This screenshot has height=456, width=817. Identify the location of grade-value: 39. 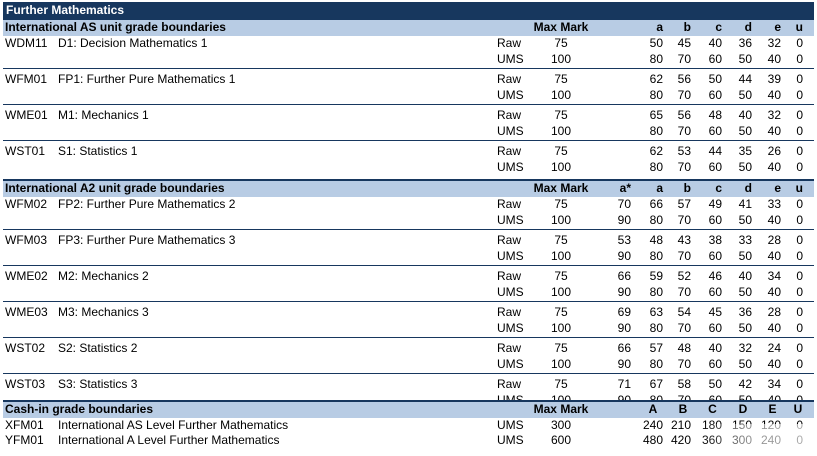
(774, 79).